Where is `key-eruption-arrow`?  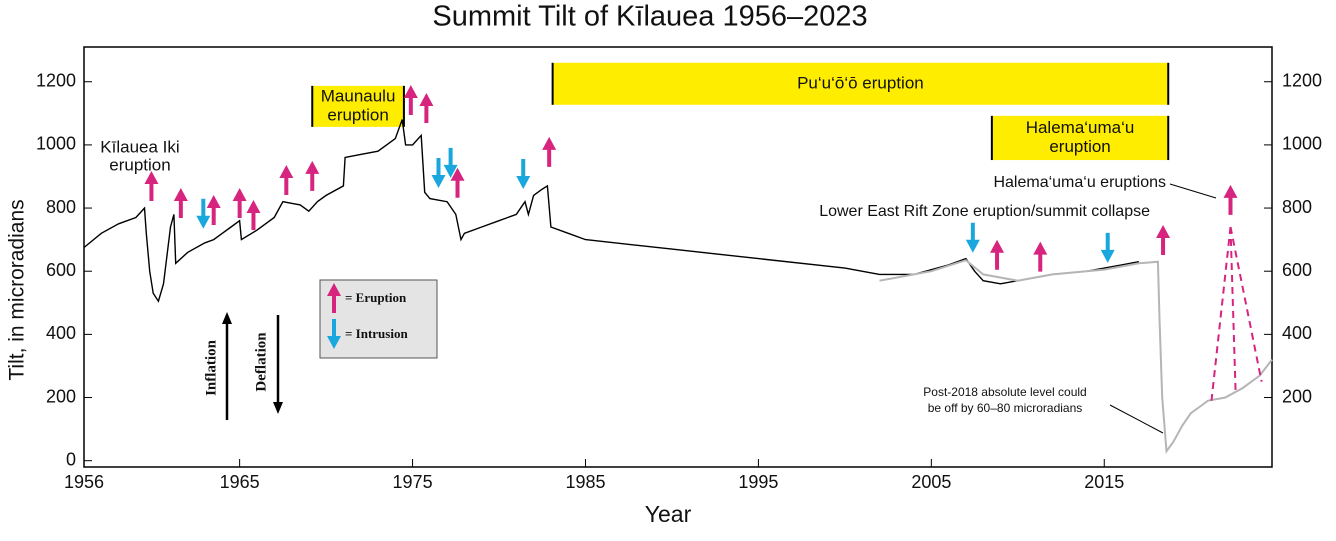 key-eruption-arrow is located at coordinates (334, 298).